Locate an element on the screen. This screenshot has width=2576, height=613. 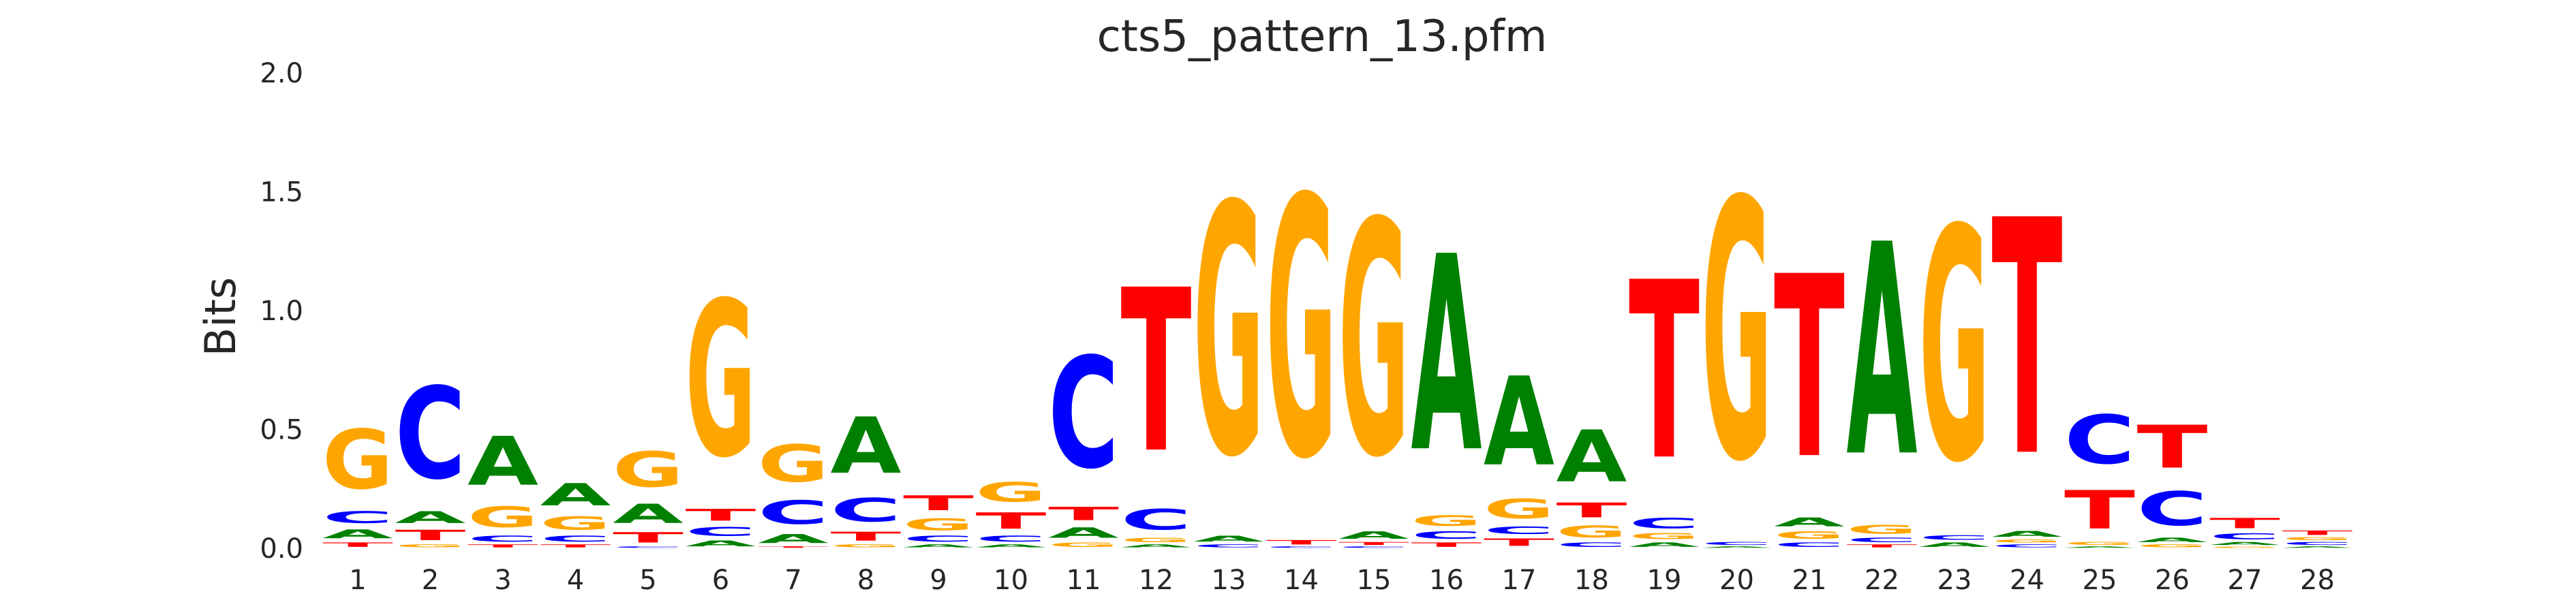
x-tick-label: 16 is located at coordinates (1446, 580).